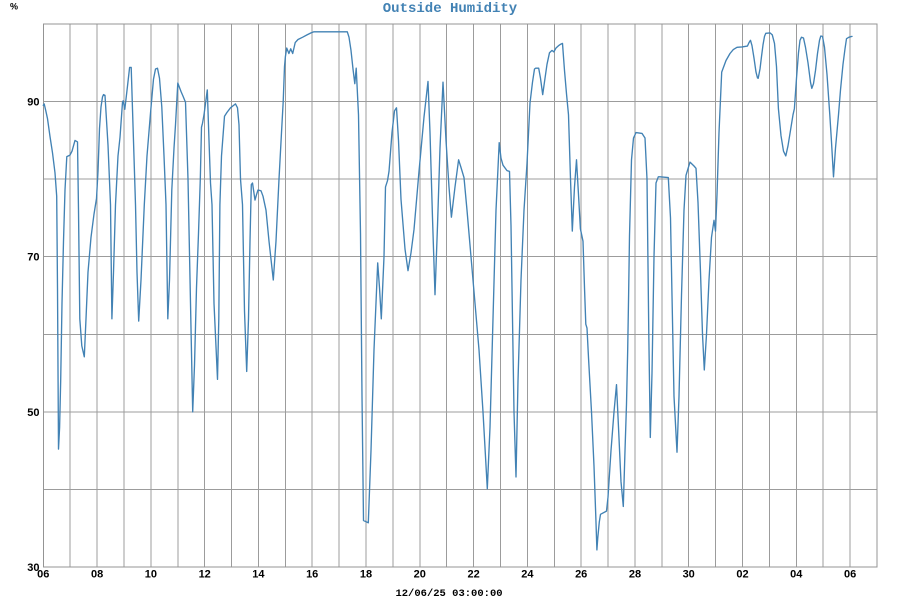  Describe the element at coordinates (33, 258) in the screenshot. I see `svg-text: 70` at that location.